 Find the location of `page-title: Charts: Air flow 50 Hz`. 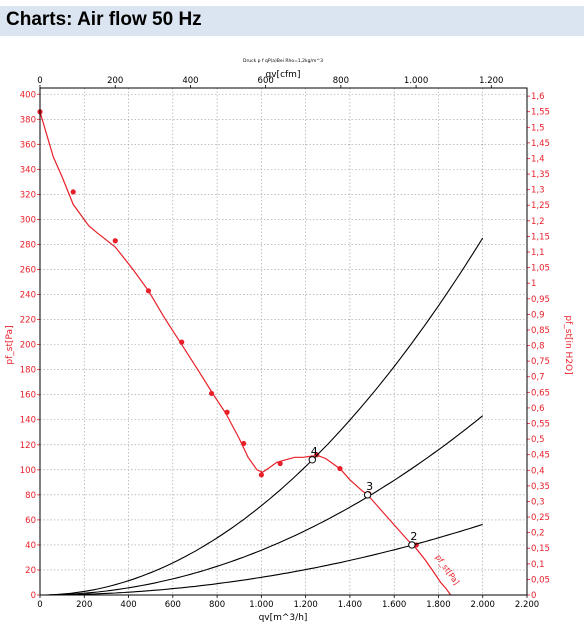

page-title: Charts: Air flow 50 Hz is located at coordinates (104, 19).